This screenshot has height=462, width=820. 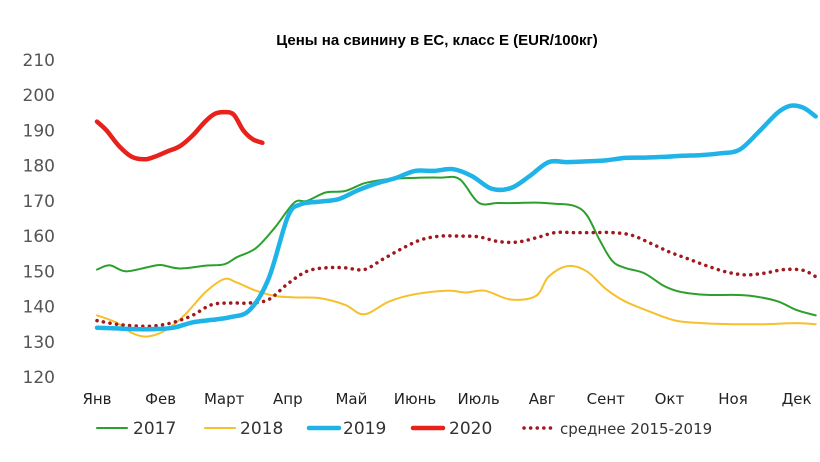 I want to click on series-line-2018, so click(x=456, y=301).